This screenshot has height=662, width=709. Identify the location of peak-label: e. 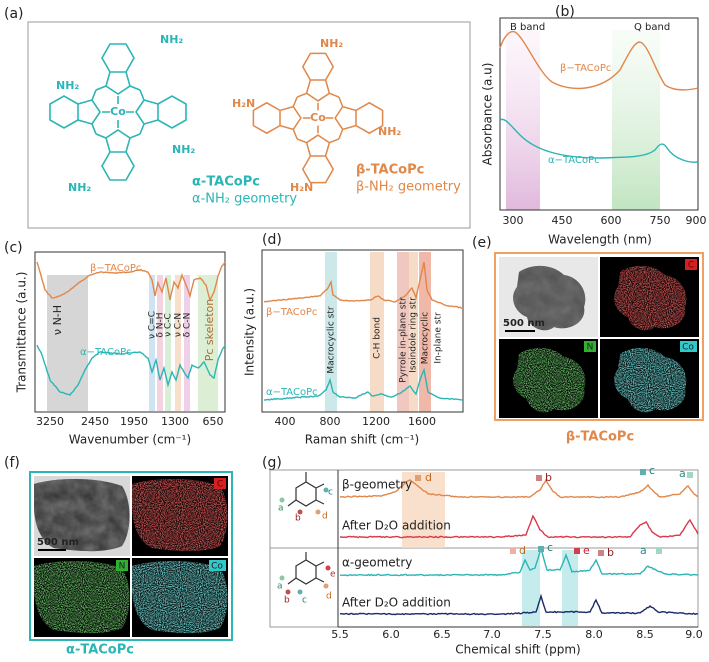
(586, 550).